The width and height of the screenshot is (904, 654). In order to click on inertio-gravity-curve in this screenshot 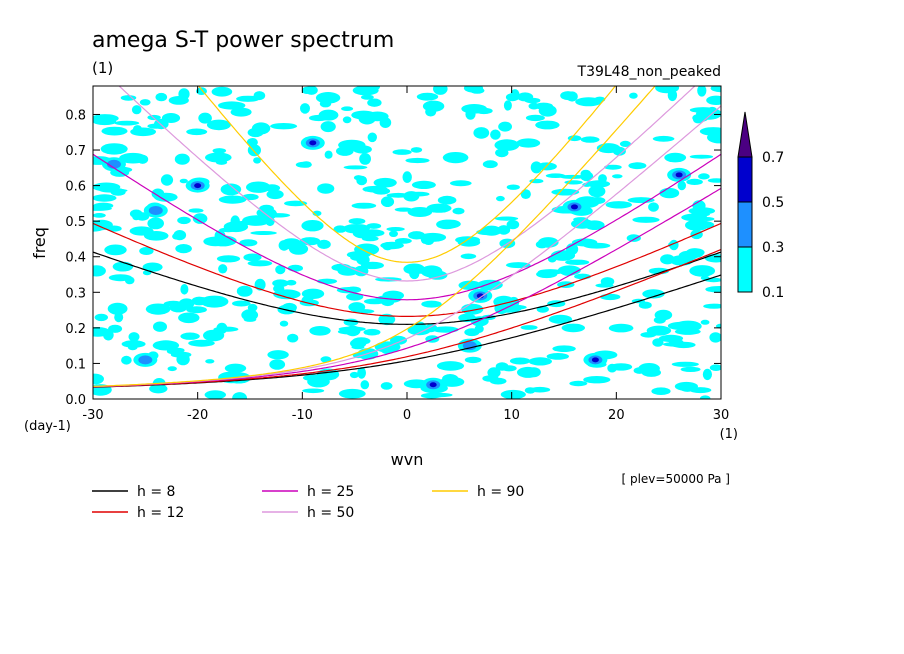, I will do `click(407, 174)`.